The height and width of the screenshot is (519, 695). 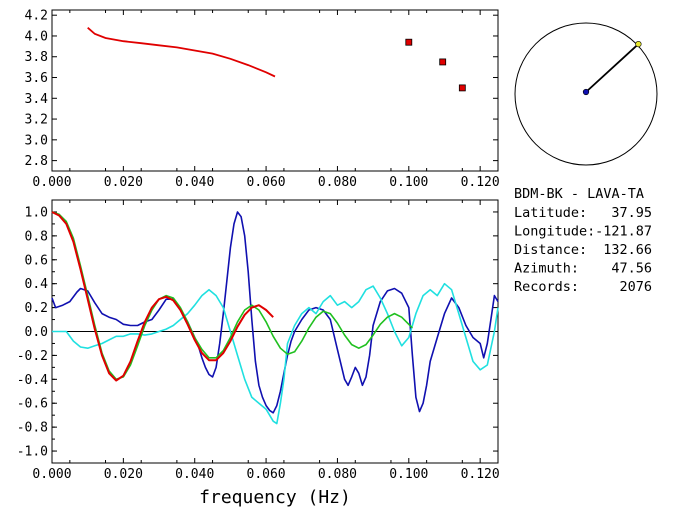 What do you see at coordinates (36, 140) in the screenshot?
I see `y-tick-label: 3.0` at bounding box center [36, 140].